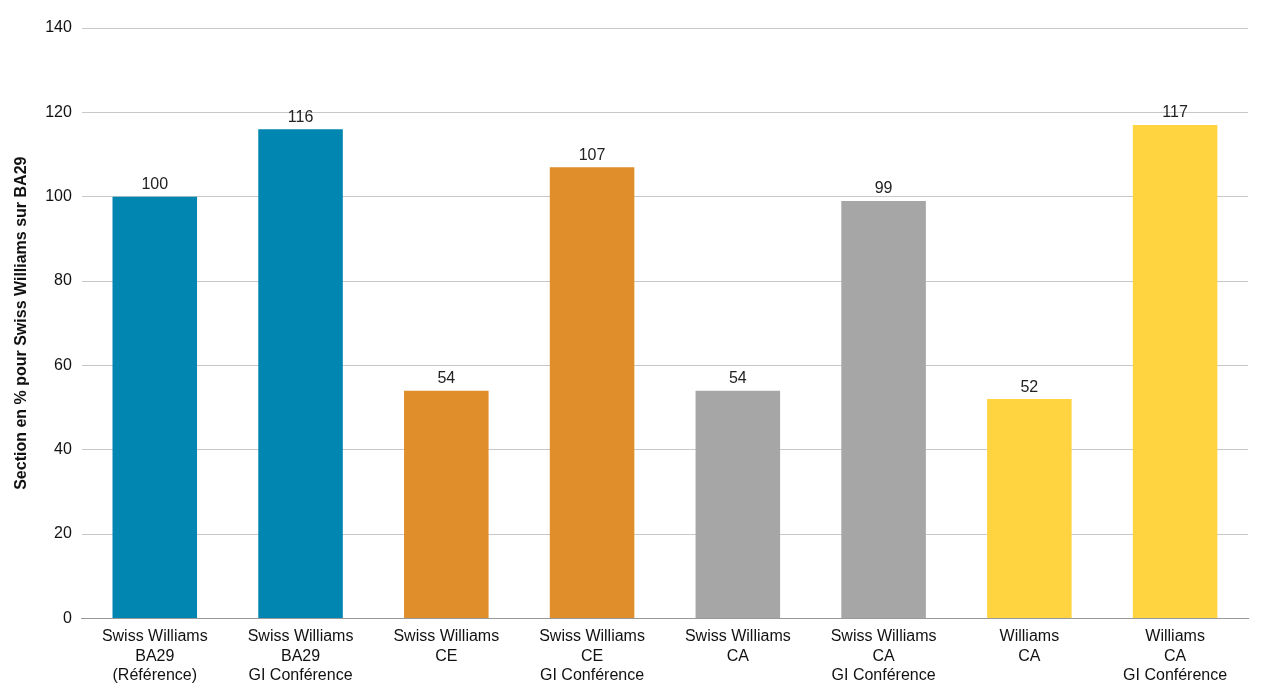  I want to click on x-tick-label: Williams CA, so click(1029, 645).